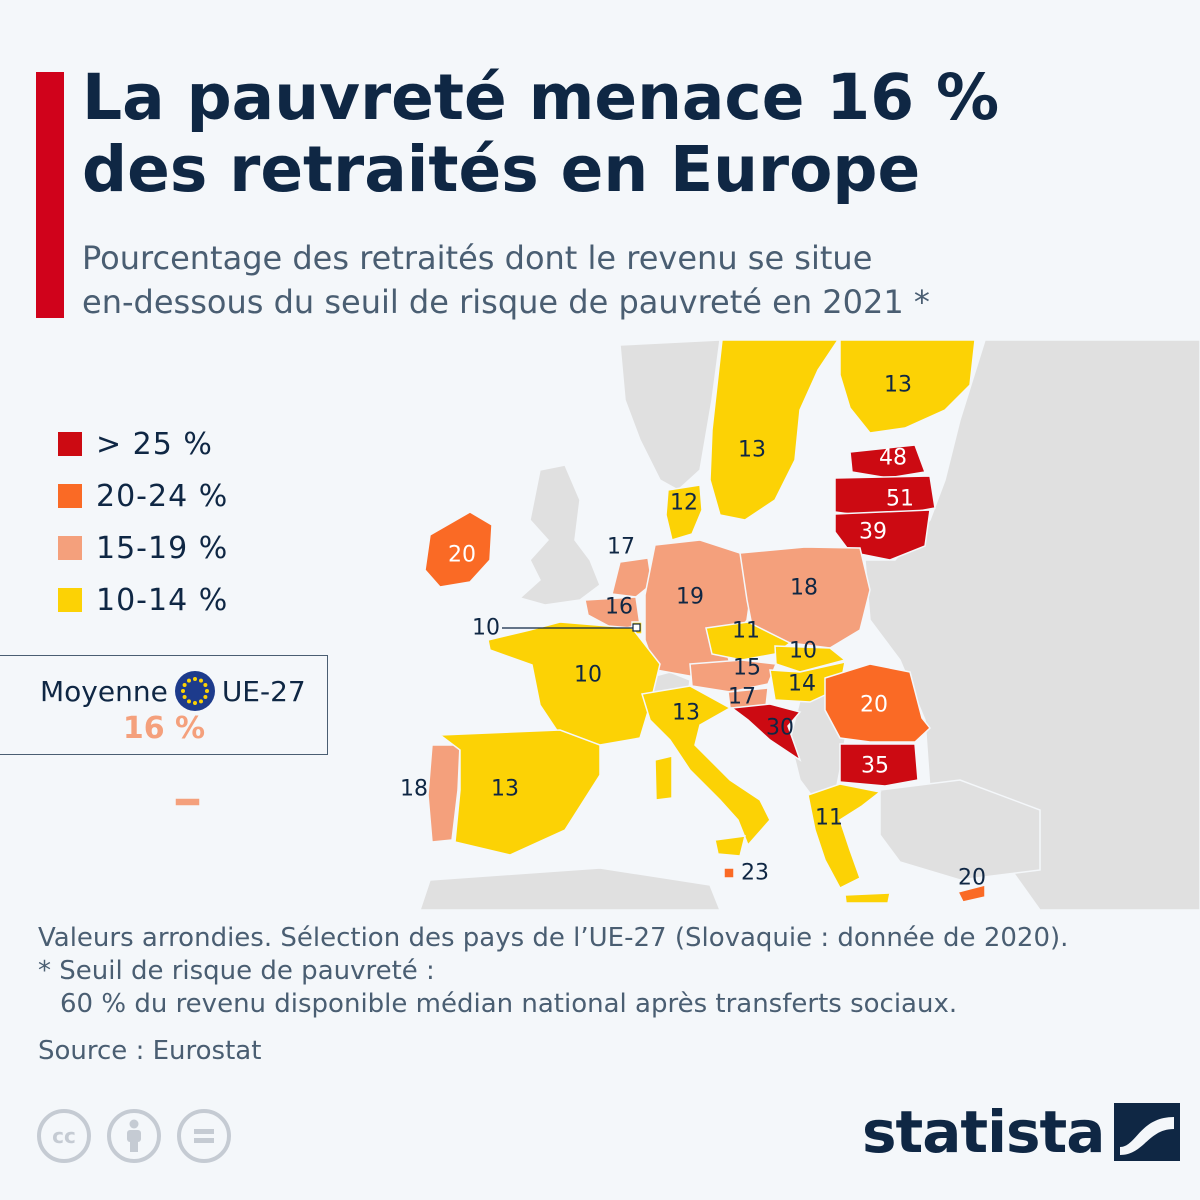 This screenshot has width=1200, height=1200. I want to click on title-line-1: La pauvreté menace 16 %, so click(541, 97).